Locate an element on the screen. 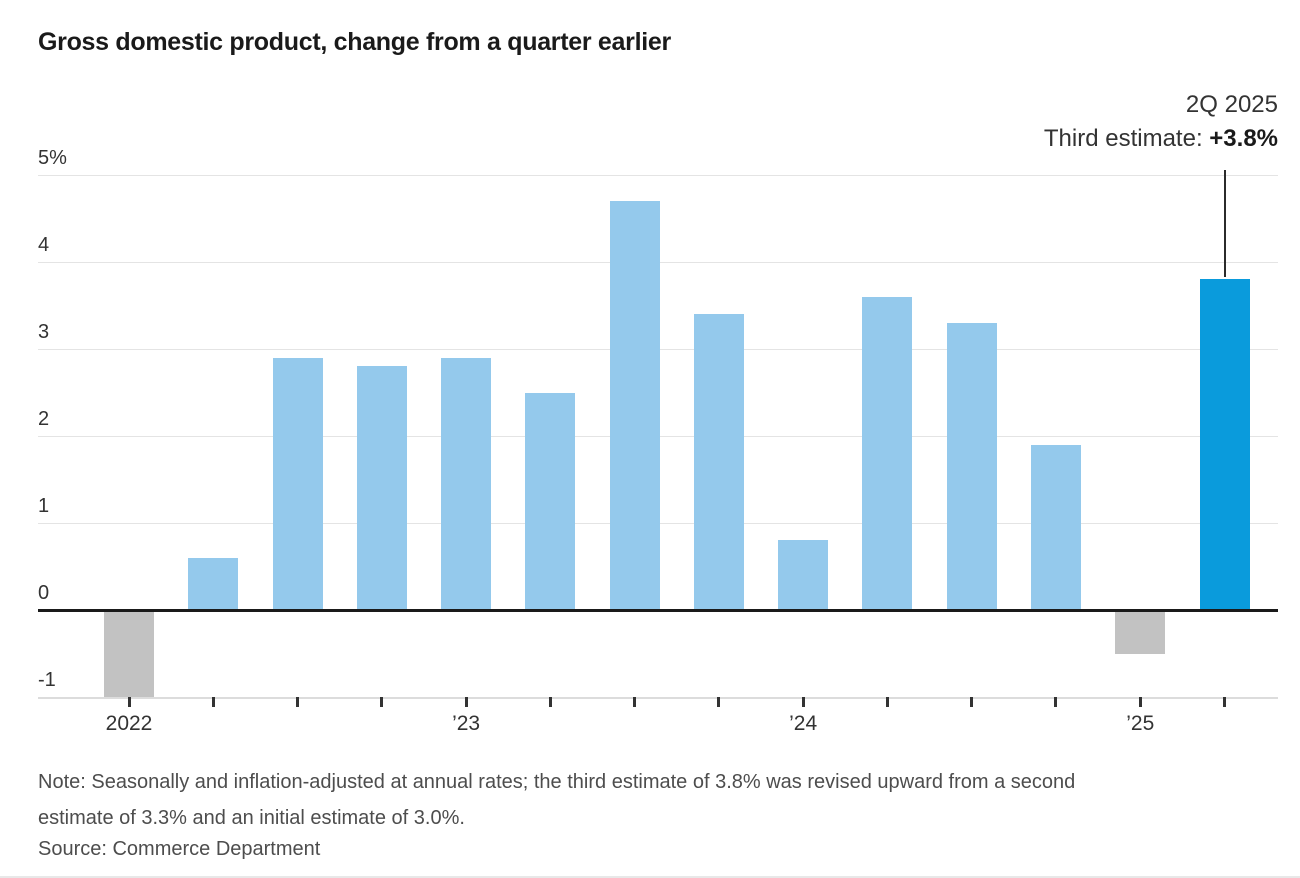 This screenshot has width=1300, height=878. gridline--1 is located at coordinates (658, 697).